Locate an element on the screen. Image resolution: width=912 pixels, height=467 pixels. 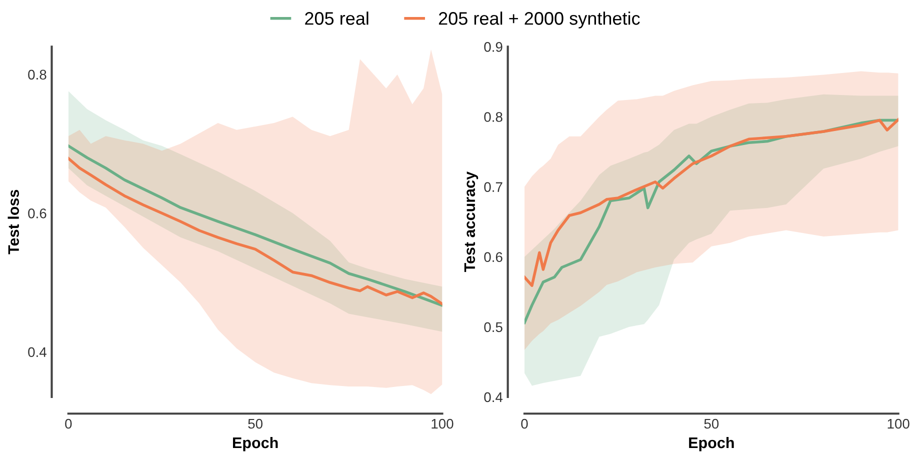
legend-label: 205 real is located at coordinates (336, 18).